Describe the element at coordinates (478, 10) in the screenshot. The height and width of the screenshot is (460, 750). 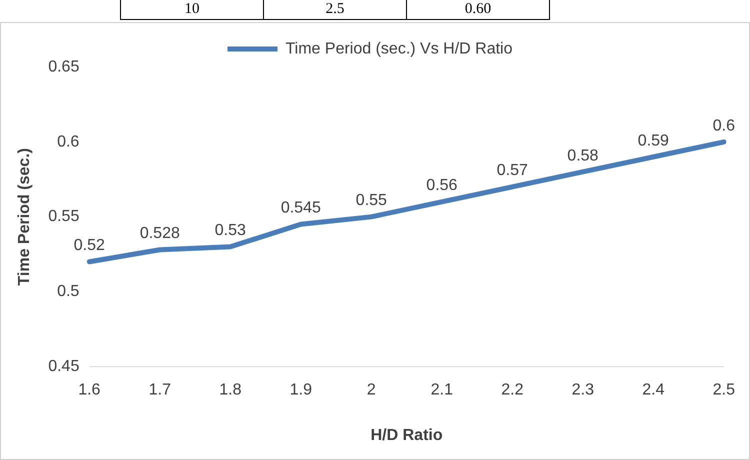
I see `text: 0.60` at that location.